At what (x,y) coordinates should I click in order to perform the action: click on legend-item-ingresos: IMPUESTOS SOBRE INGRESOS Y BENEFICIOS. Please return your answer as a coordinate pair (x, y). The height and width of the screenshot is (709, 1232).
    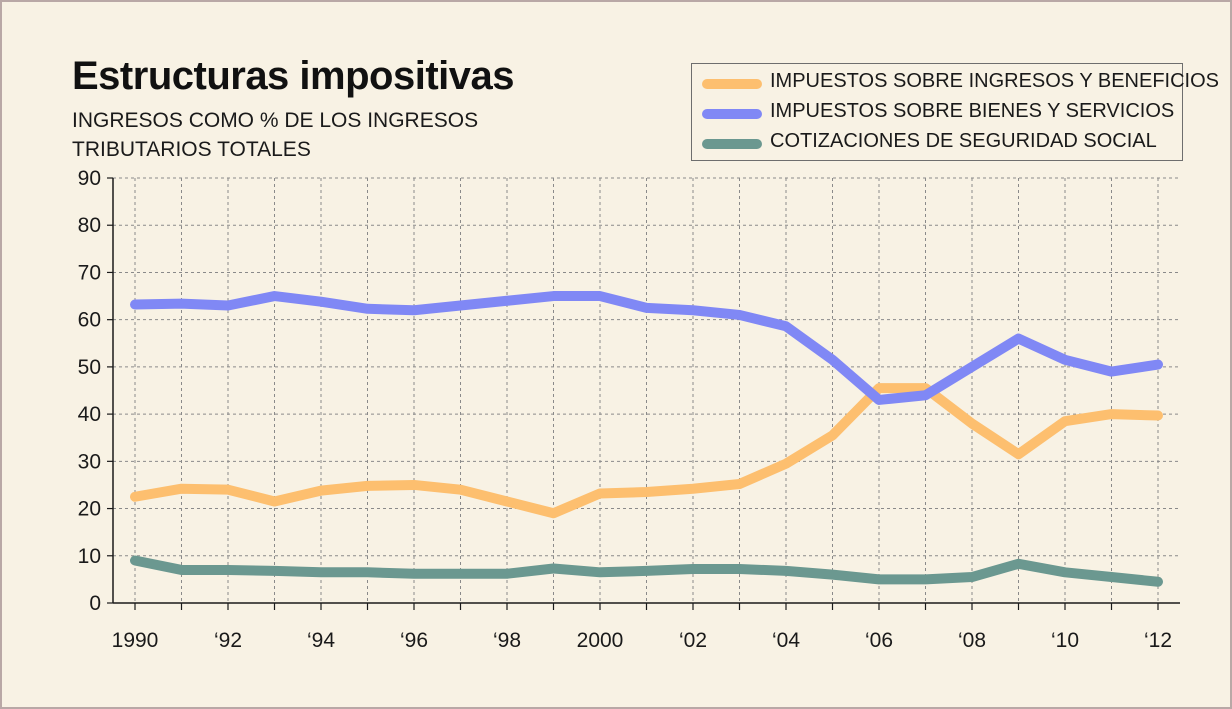
    Looking at the image, I should click on (955, 83).